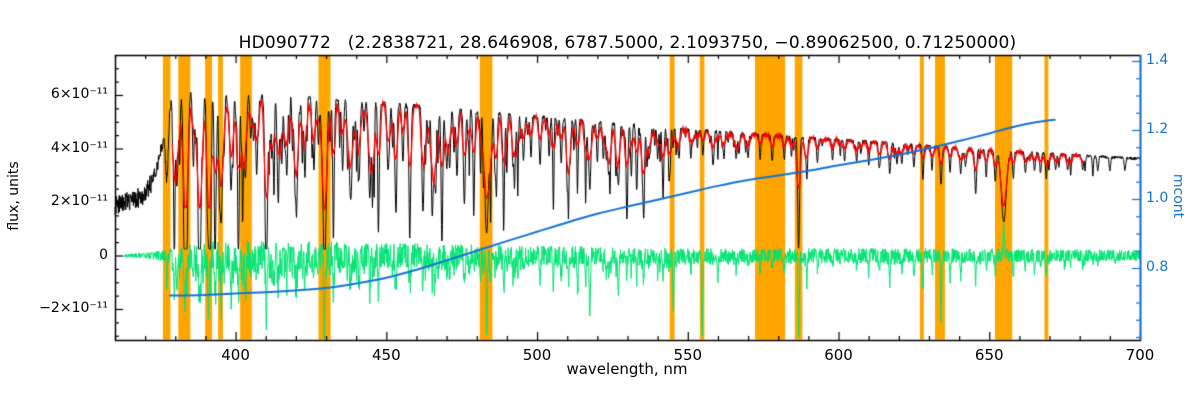 The height and width of the screenshot is (400, 1200). What do you see at coordinates (103, 254) in the screenshot?
I see `y-left-tick-label: 0` at bounding box center [103, 254].